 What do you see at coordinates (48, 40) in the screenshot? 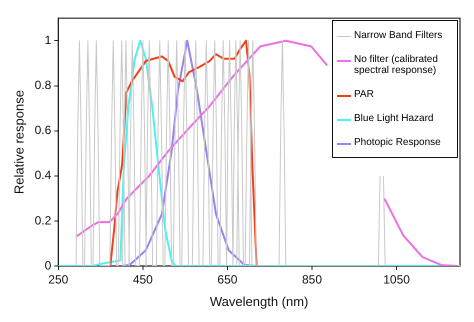
I see `y-tick-label: 1` at bounding box center [48, 40].